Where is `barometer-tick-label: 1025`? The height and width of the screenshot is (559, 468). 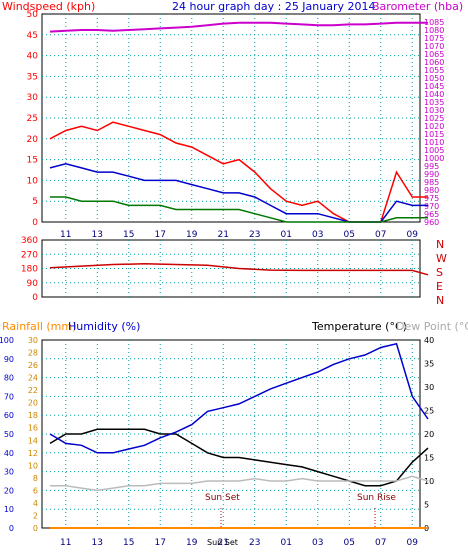 barometer-tick-label: 1025 is located at coordinates (434, 118).